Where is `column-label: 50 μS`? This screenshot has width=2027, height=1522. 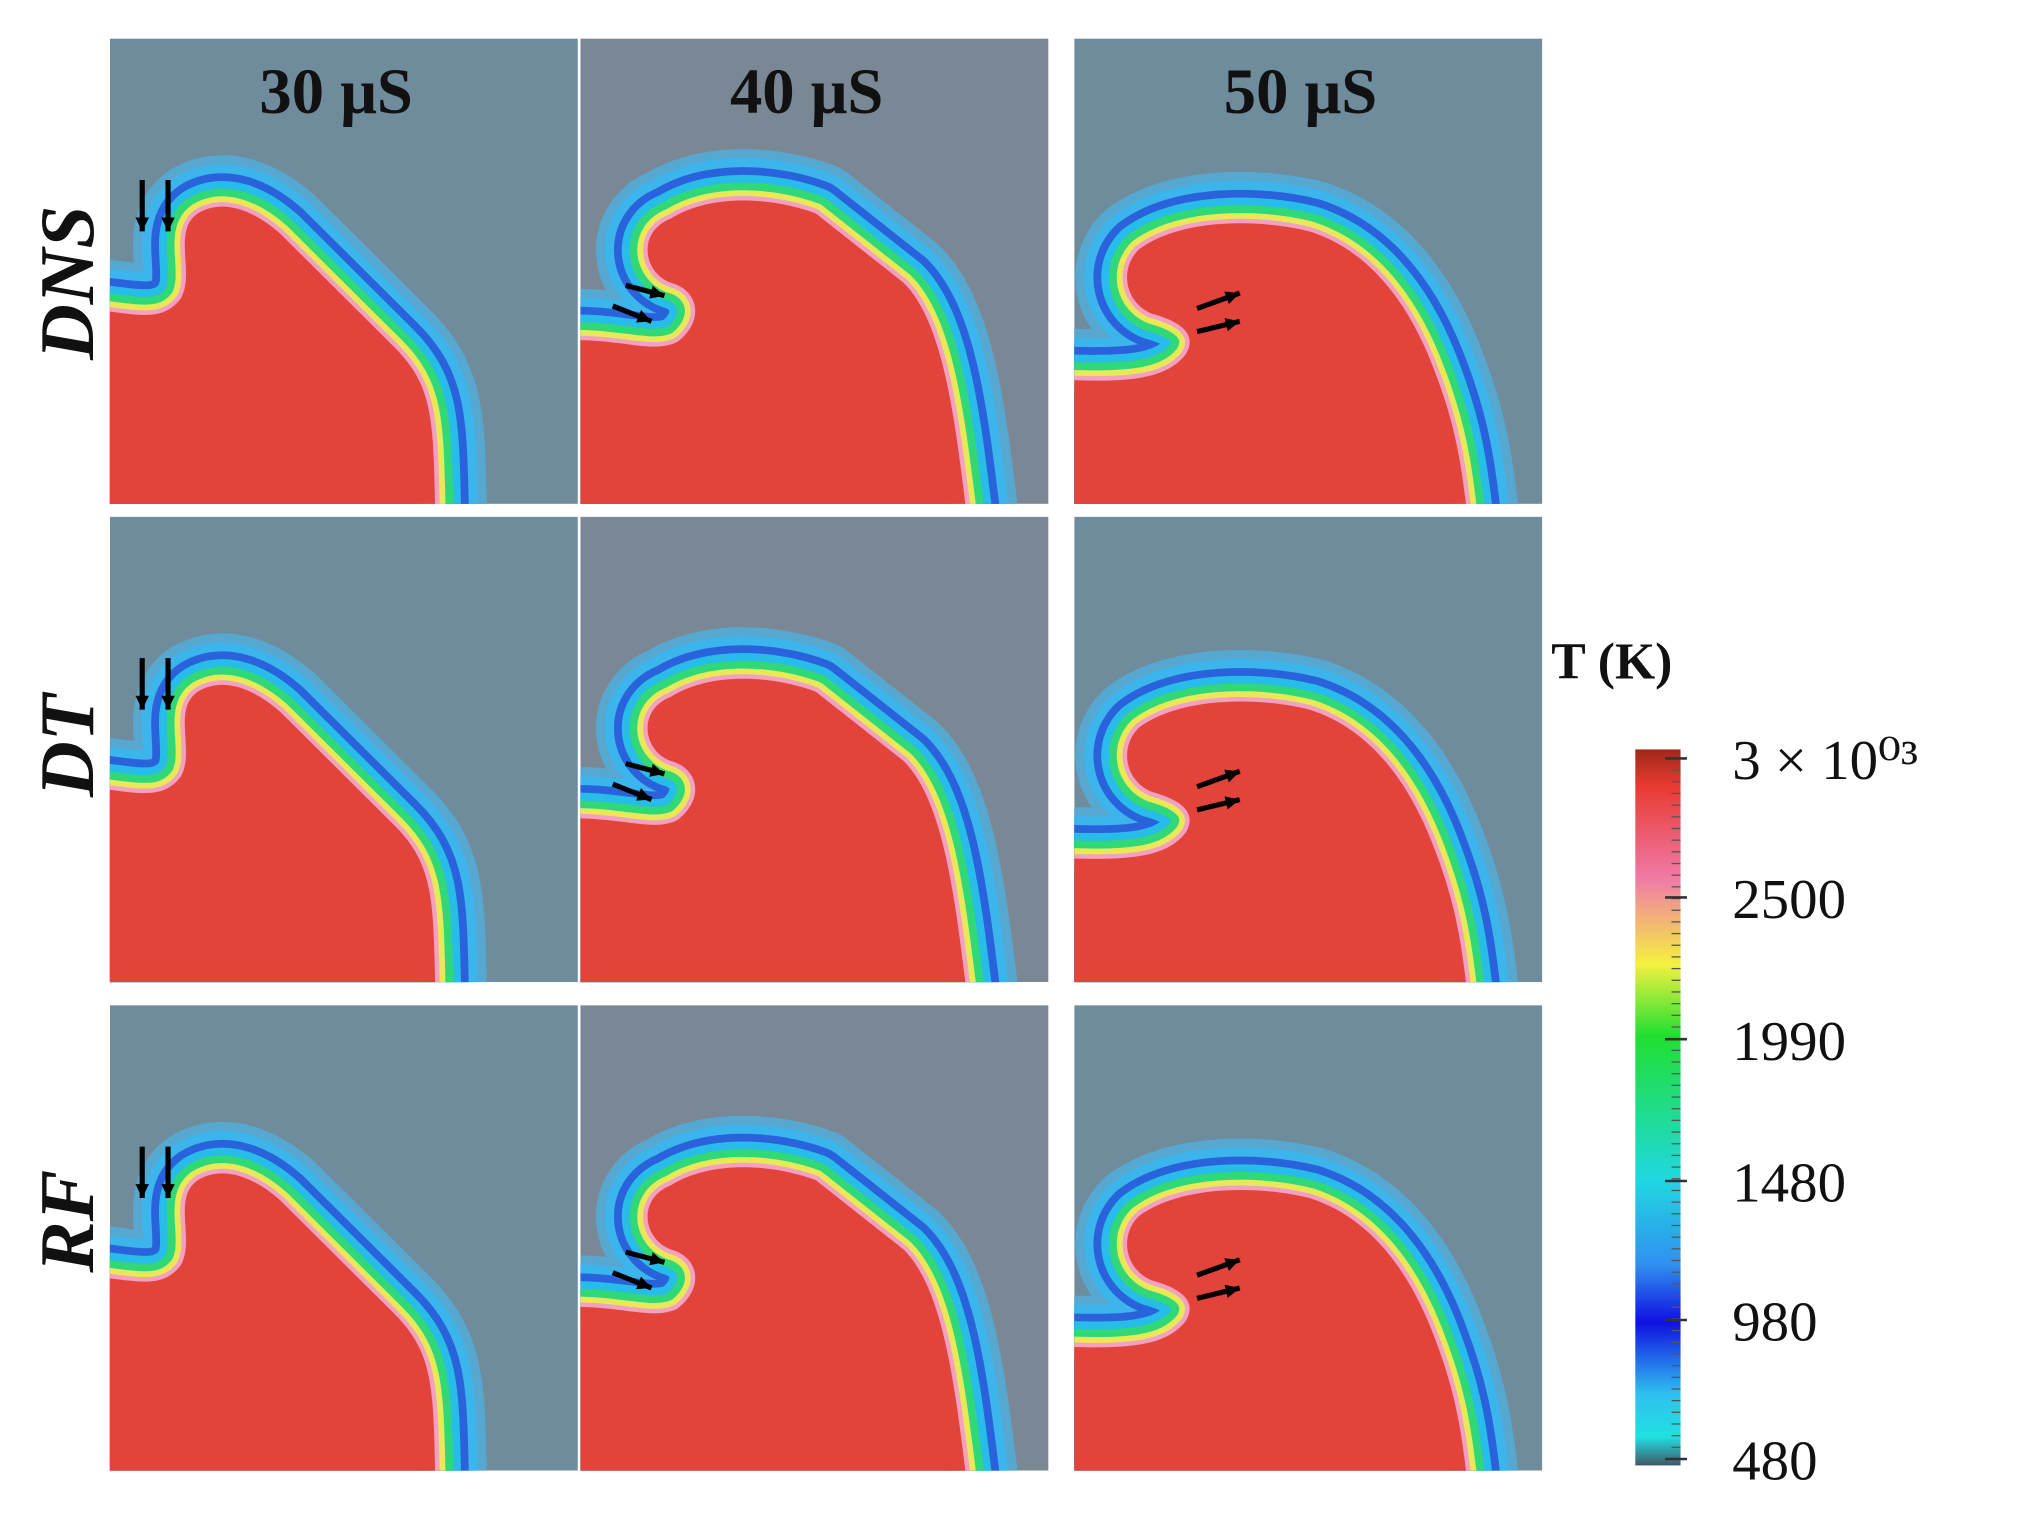 column-label: 50 μS is located at coordinates (1300, 91).